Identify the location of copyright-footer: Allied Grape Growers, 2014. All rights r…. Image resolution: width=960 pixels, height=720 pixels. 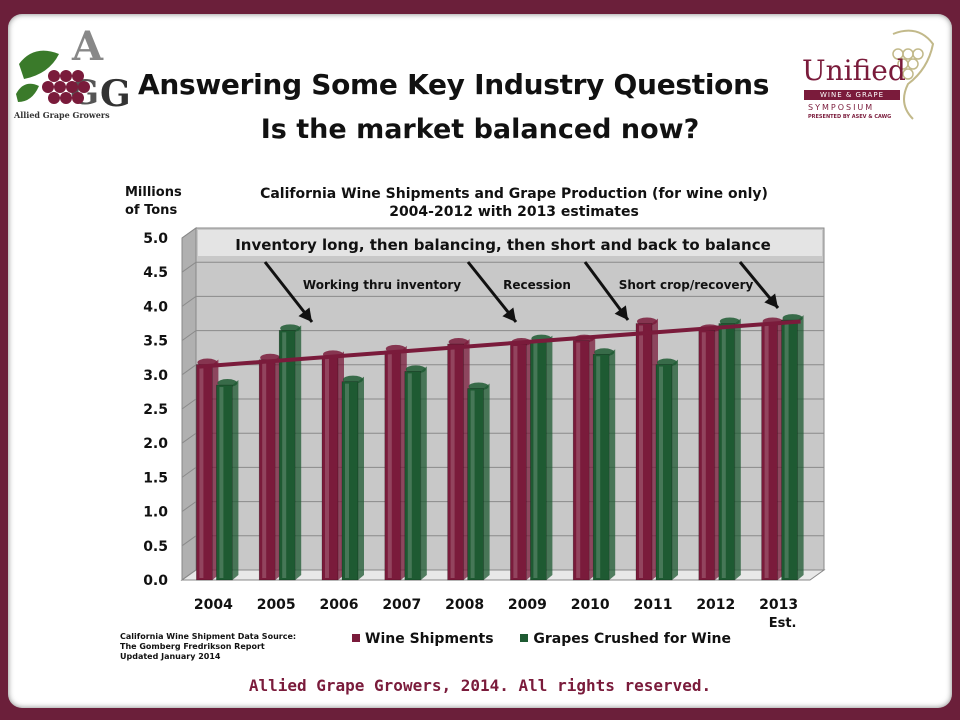
(480, 685).